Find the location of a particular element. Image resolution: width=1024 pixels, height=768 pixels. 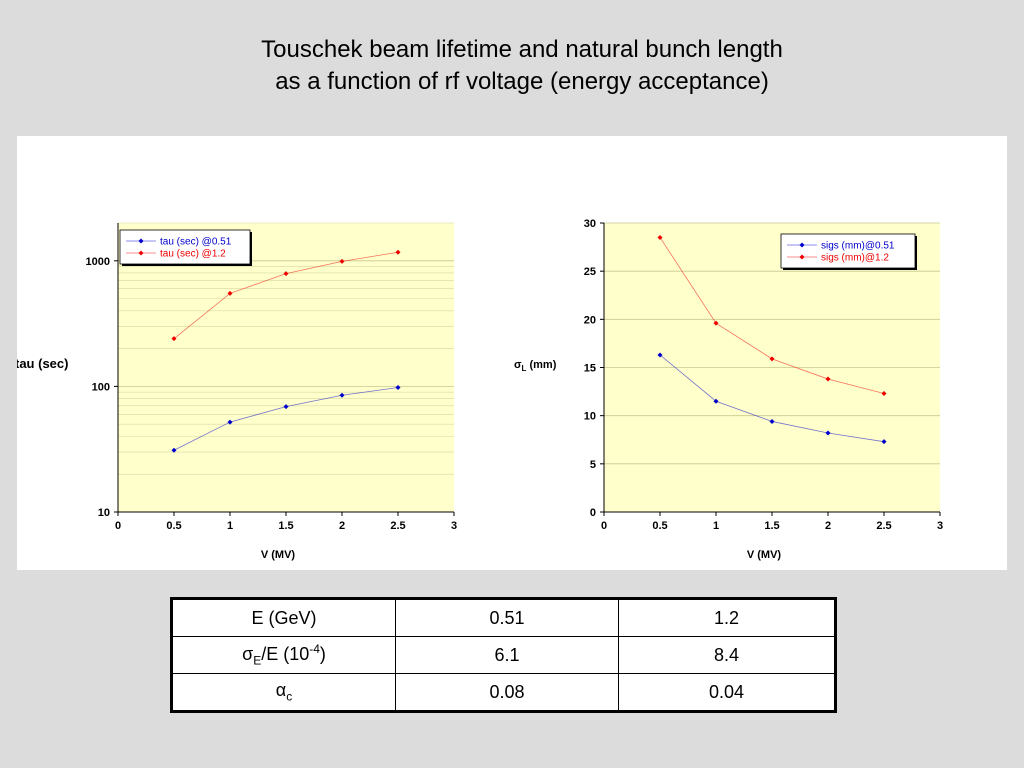

y-tick-label: 1000 is located at coordinates (98, 262).